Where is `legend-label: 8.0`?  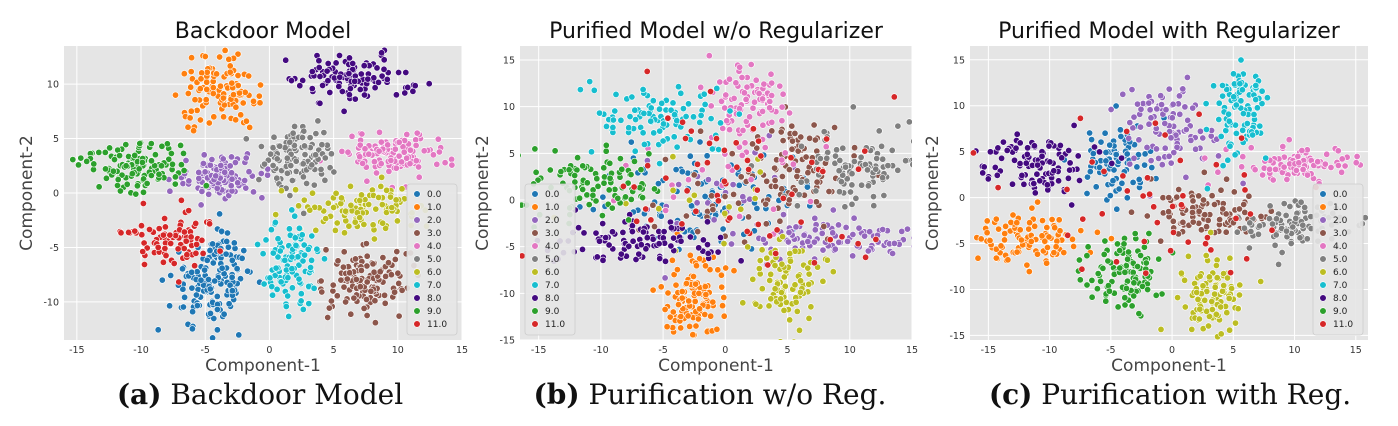
legend-label: 8.0 is located at coordinates (552, 299).